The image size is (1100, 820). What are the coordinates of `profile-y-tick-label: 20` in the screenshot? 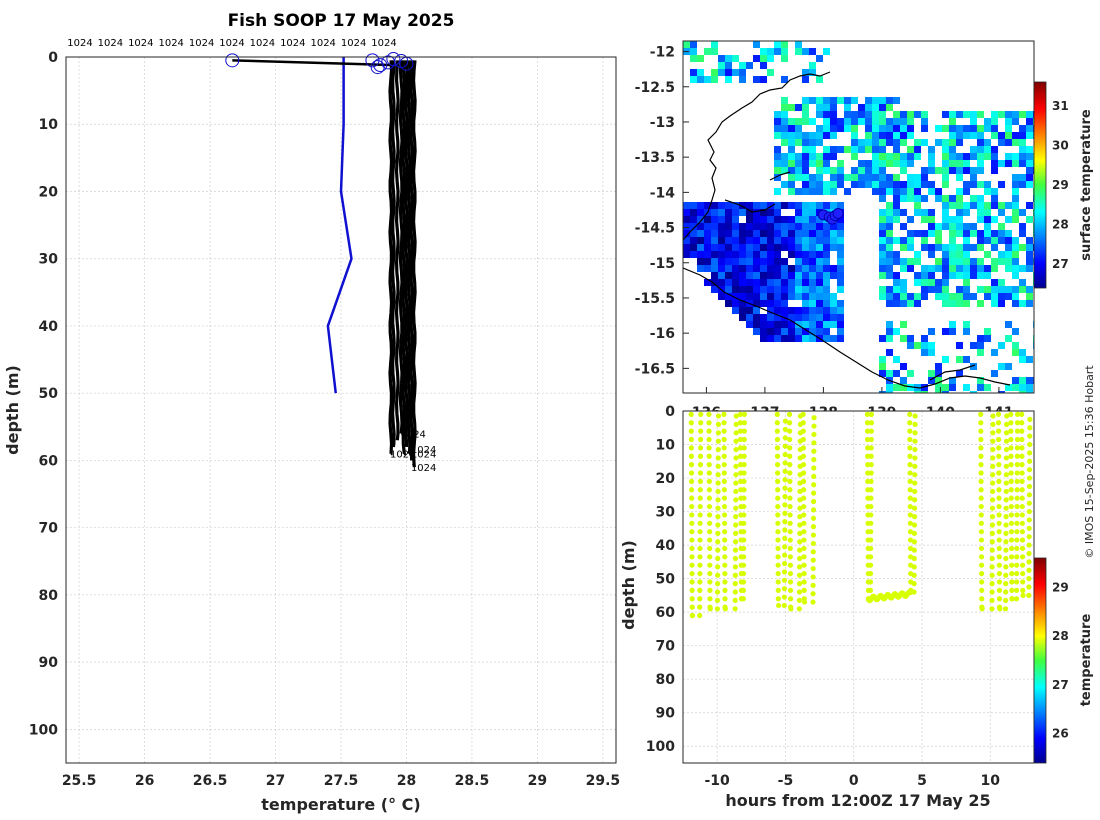 It's located at (49, 192).